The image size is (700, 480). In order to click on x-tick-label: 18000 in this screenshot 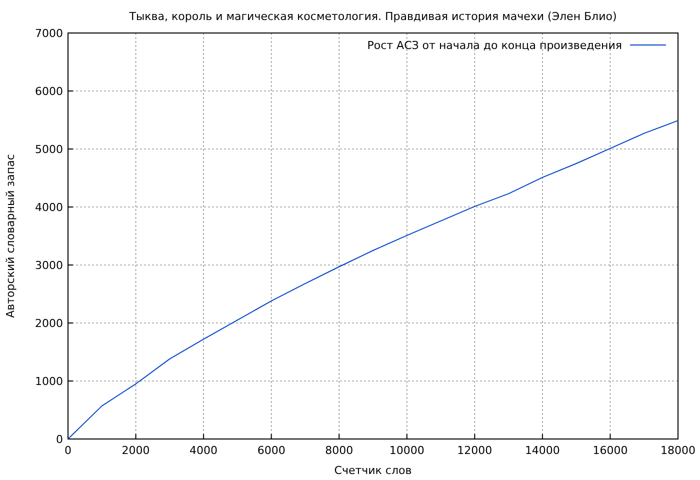, I will do `click(678, 450)`.